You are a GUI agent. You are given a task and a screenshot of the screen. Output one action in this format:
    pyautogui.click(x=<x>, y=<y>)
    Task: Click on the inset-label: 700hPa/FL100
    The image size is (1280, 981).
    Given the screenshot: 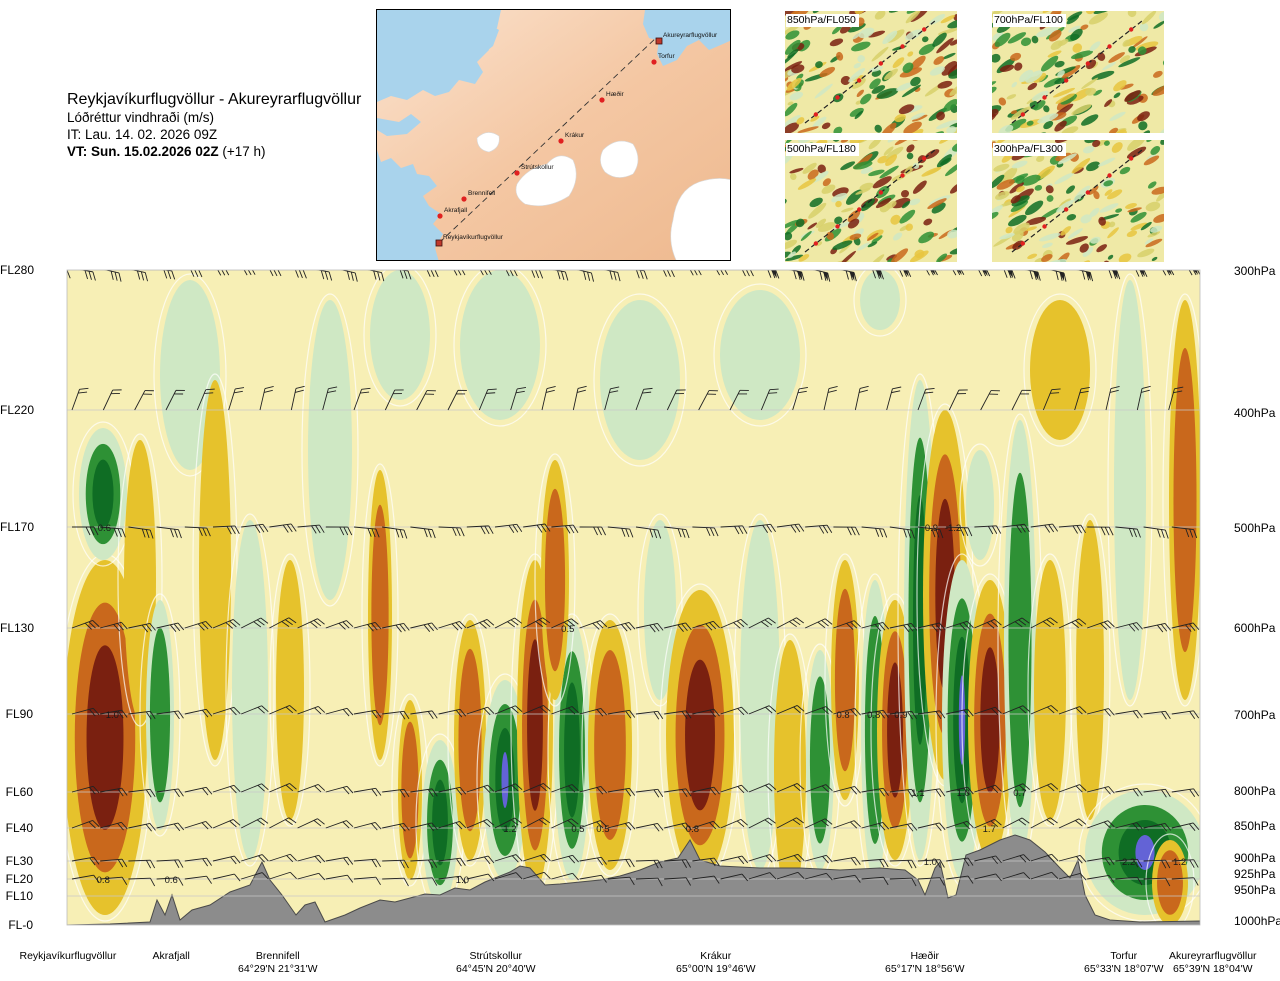 What is the action you would take?
    pyautogui.click(x=1029, y=20)
    